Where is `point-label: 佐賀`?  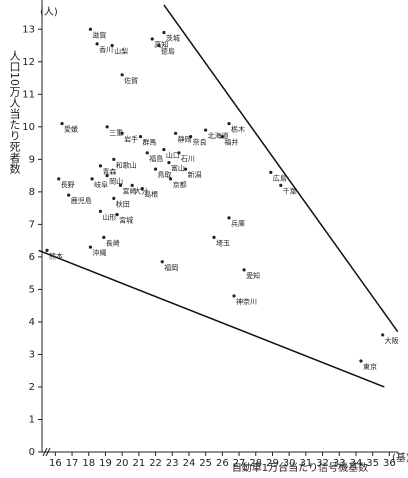
point-label: 佐賀 is located at coordinates (131, 80).